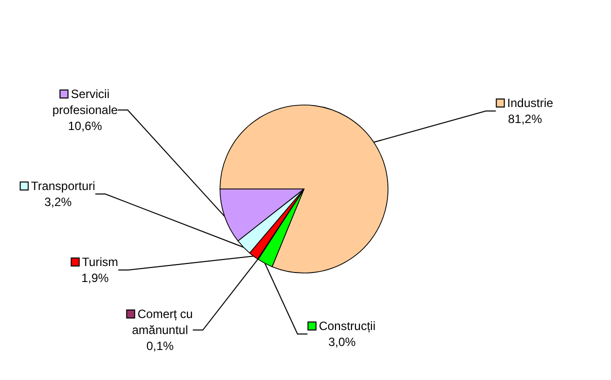  Describe the element at coordinates (345, 326) in the screenshot. I see `legend-label: Construcții` at that location.